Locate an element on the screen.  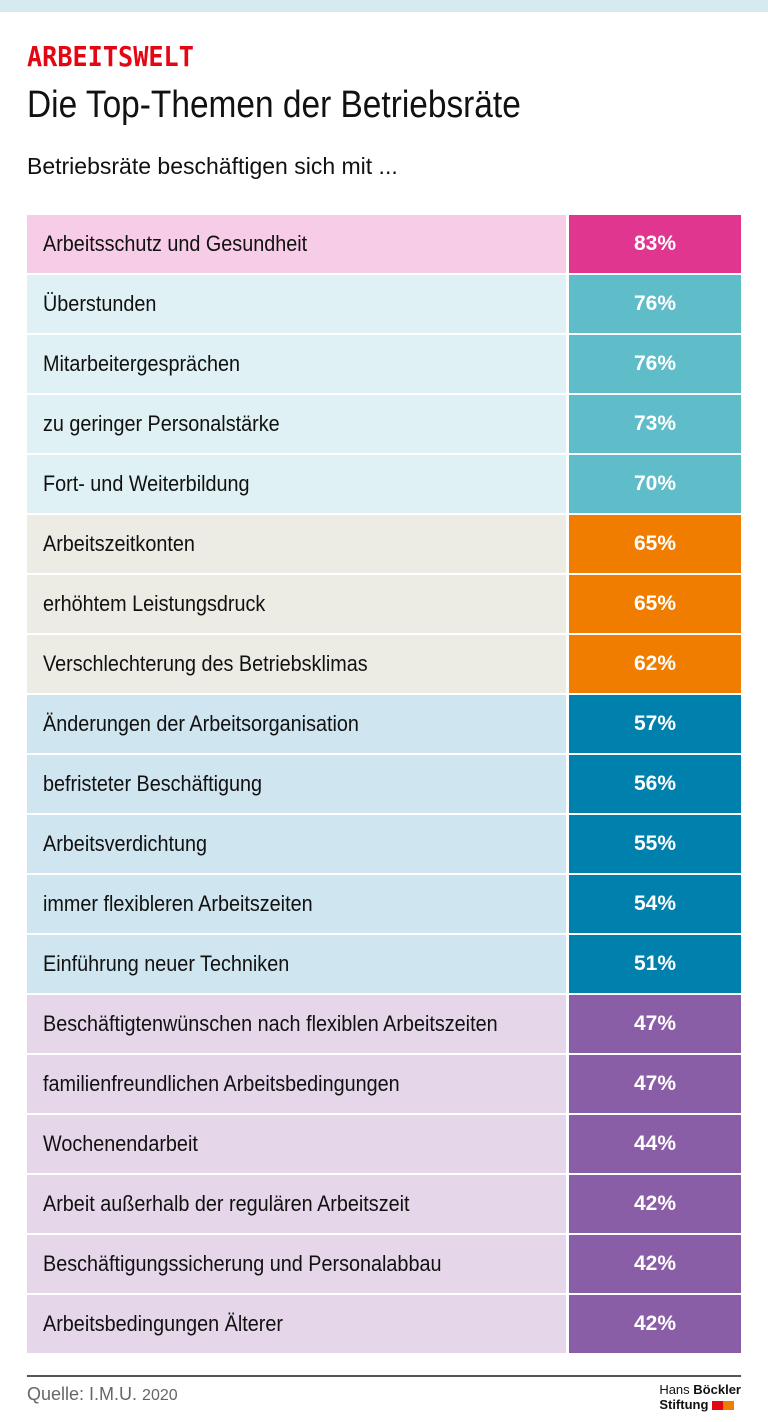
row-value: 54% is located at coordinates (655, 904).